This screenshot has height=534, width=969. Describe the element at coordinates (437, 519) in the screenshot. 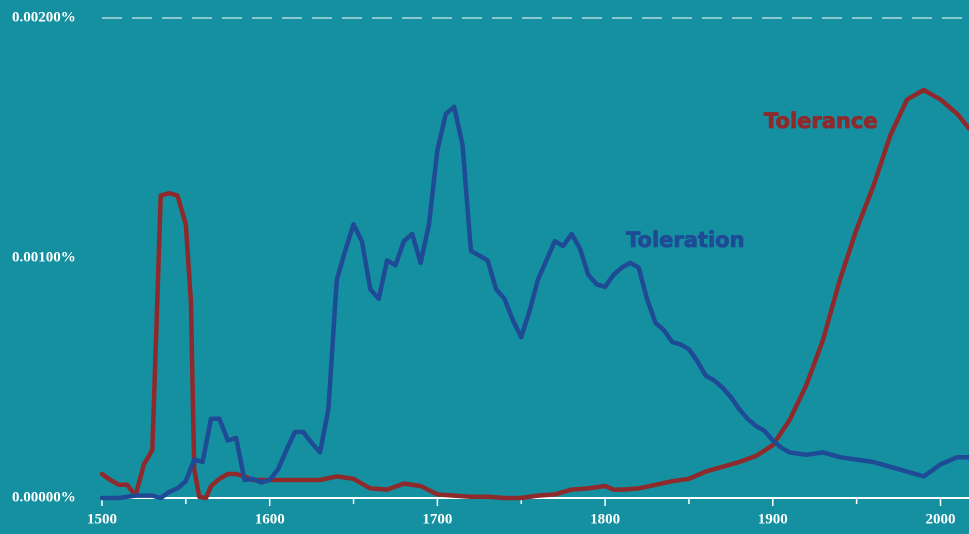

I see `x-tick-label: 1700` at that location.